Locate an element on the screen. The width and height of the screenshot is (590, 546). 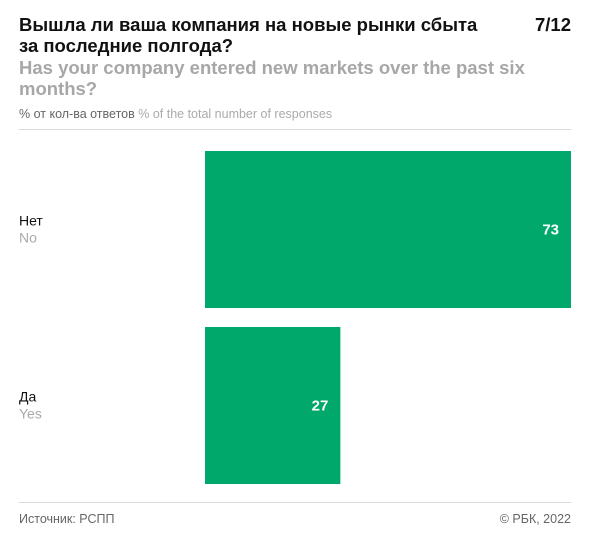
source-note: Источник: РСПП is located at coordinates (67, 519).